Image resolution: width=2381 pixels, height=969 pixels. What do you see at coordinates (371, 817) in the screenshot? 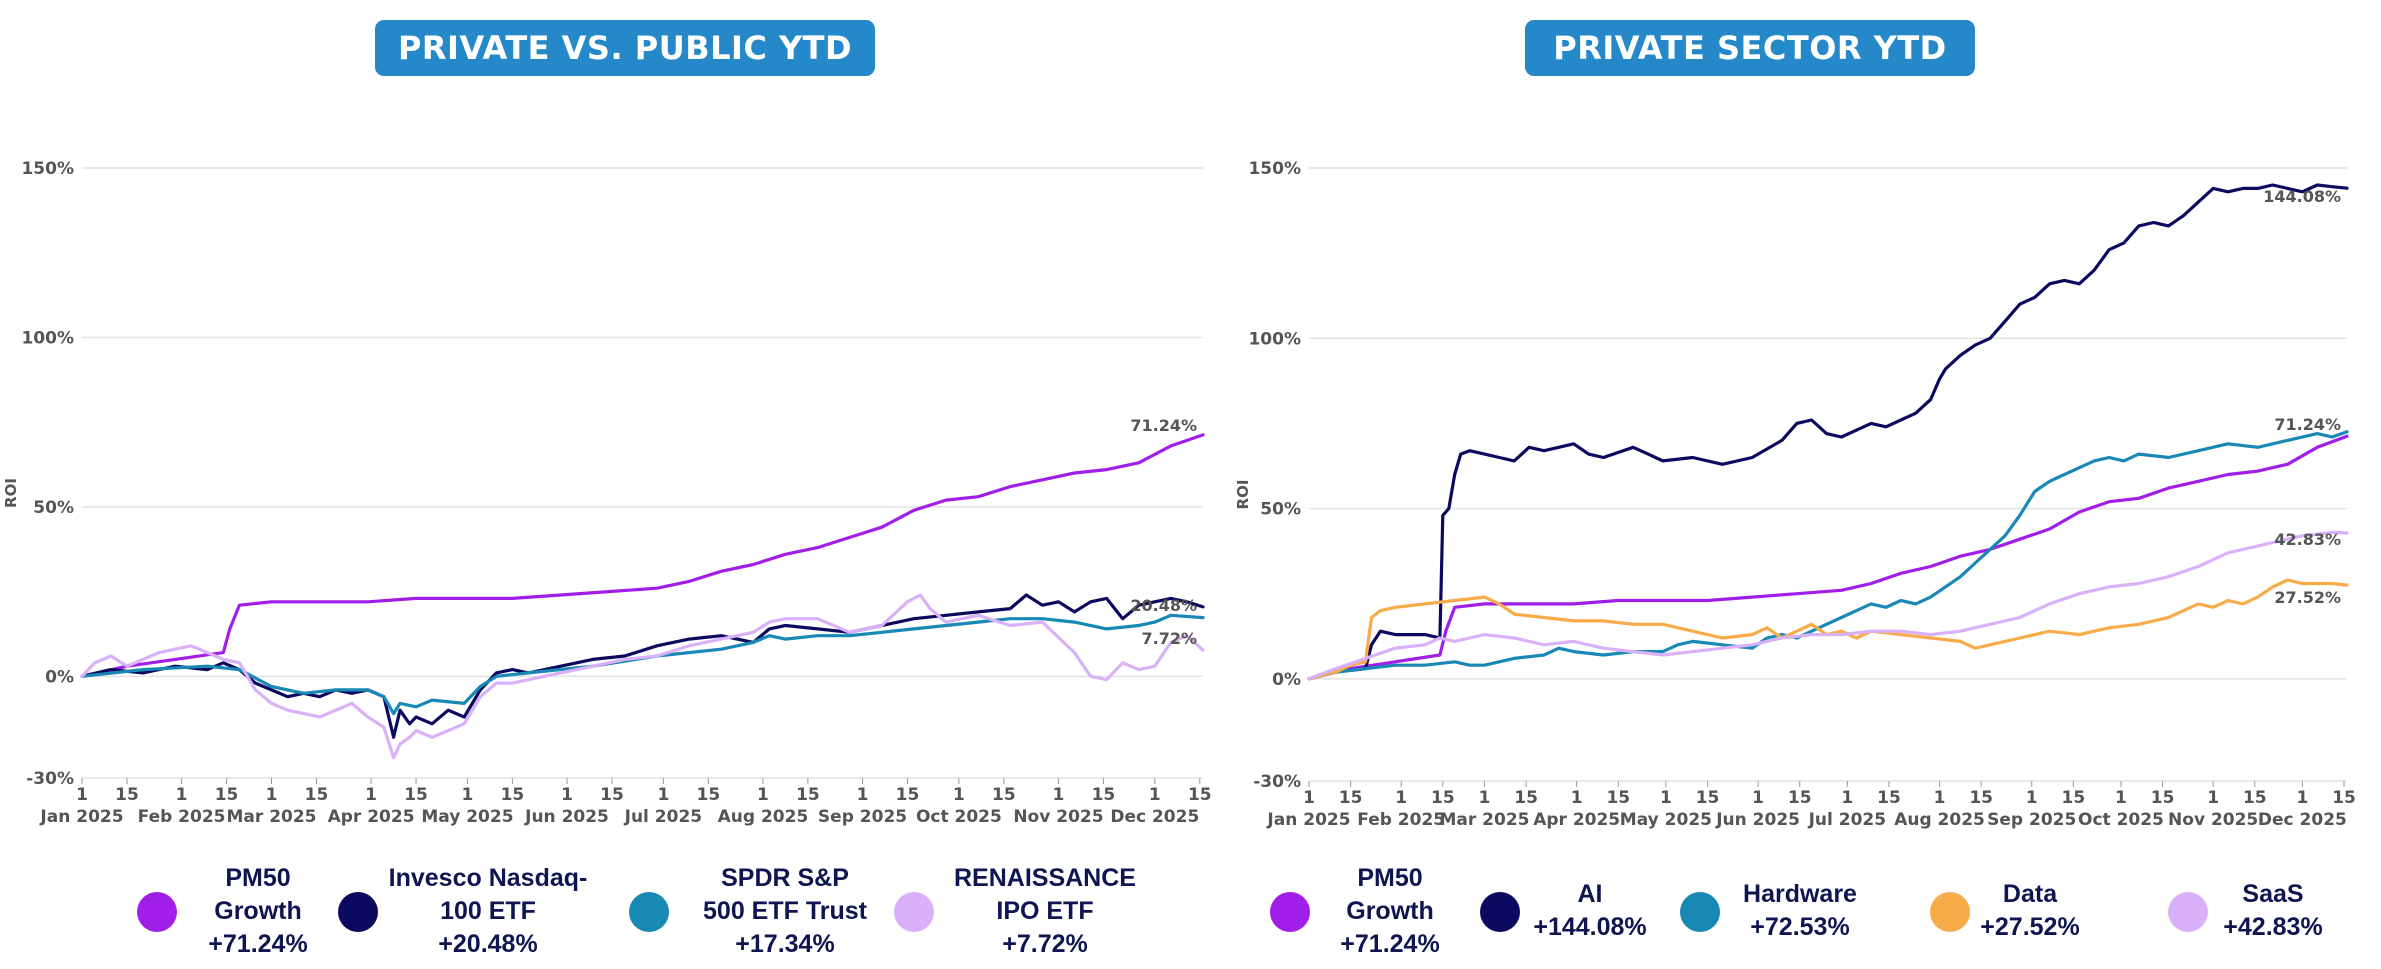
I see `x-month-label: Apr 2025` at bounding box center [371, 817].